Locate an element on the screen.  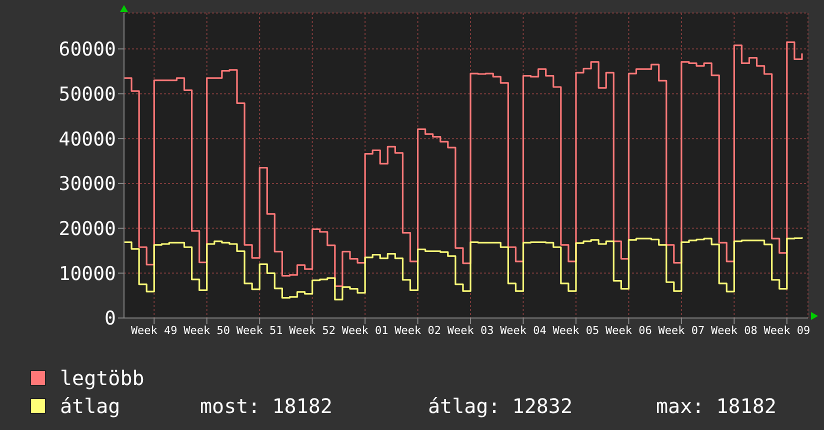
text: átlag: 12832 is located at coordinates (501, 406).